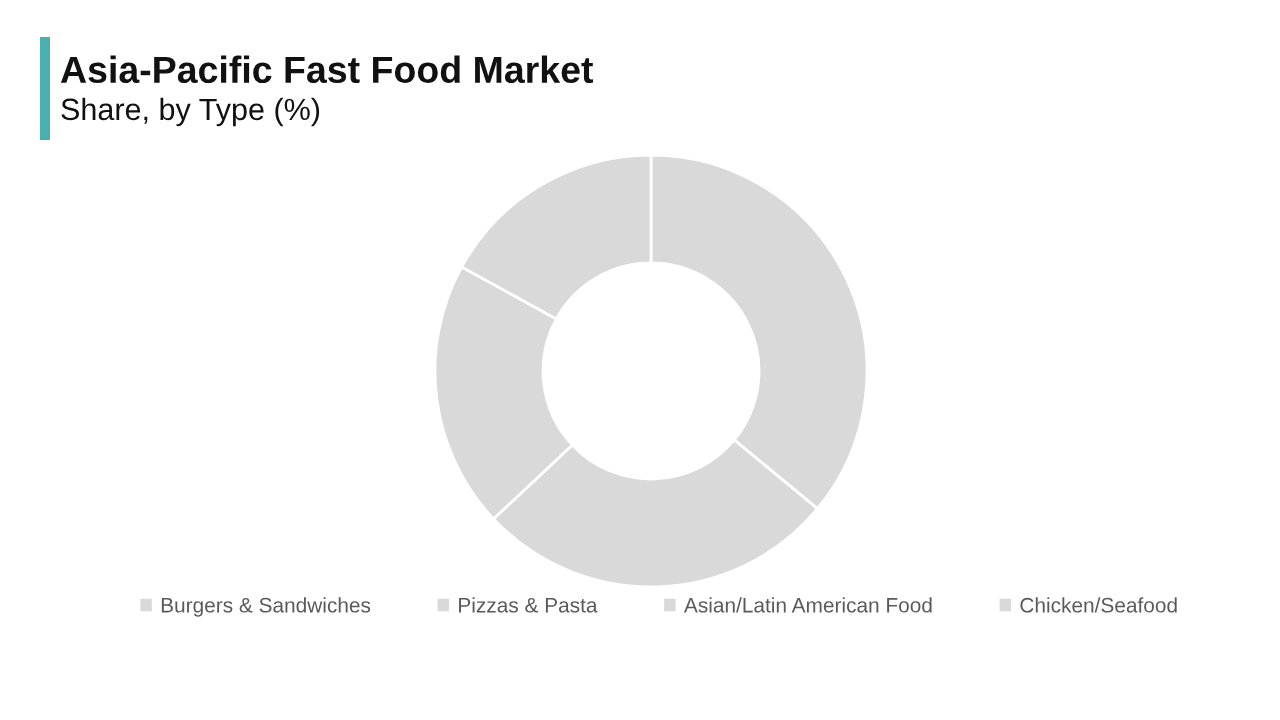  What do you see at coordinates (1098, 605) in the screenshot?
I see `legend-label: Chicken/Seafood` at bounding box center [1098, 605].